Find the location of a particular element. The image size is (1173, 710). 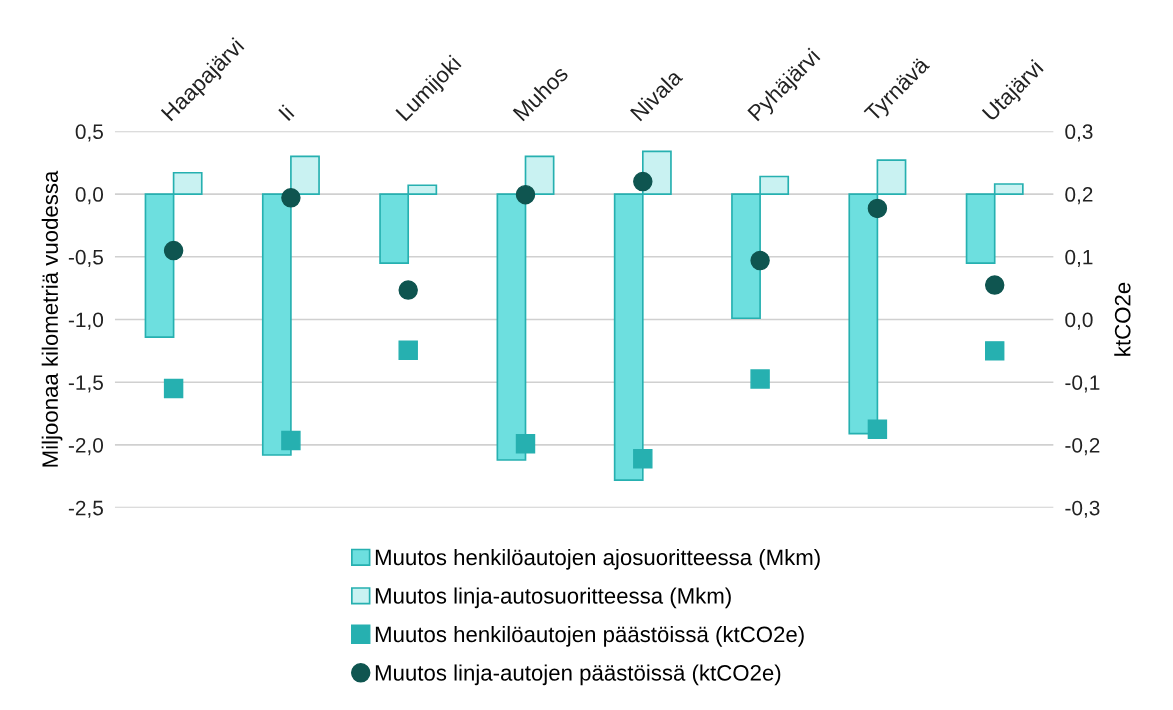

y2-tick-label: -0,2 is located at coordinates (1082, 446).